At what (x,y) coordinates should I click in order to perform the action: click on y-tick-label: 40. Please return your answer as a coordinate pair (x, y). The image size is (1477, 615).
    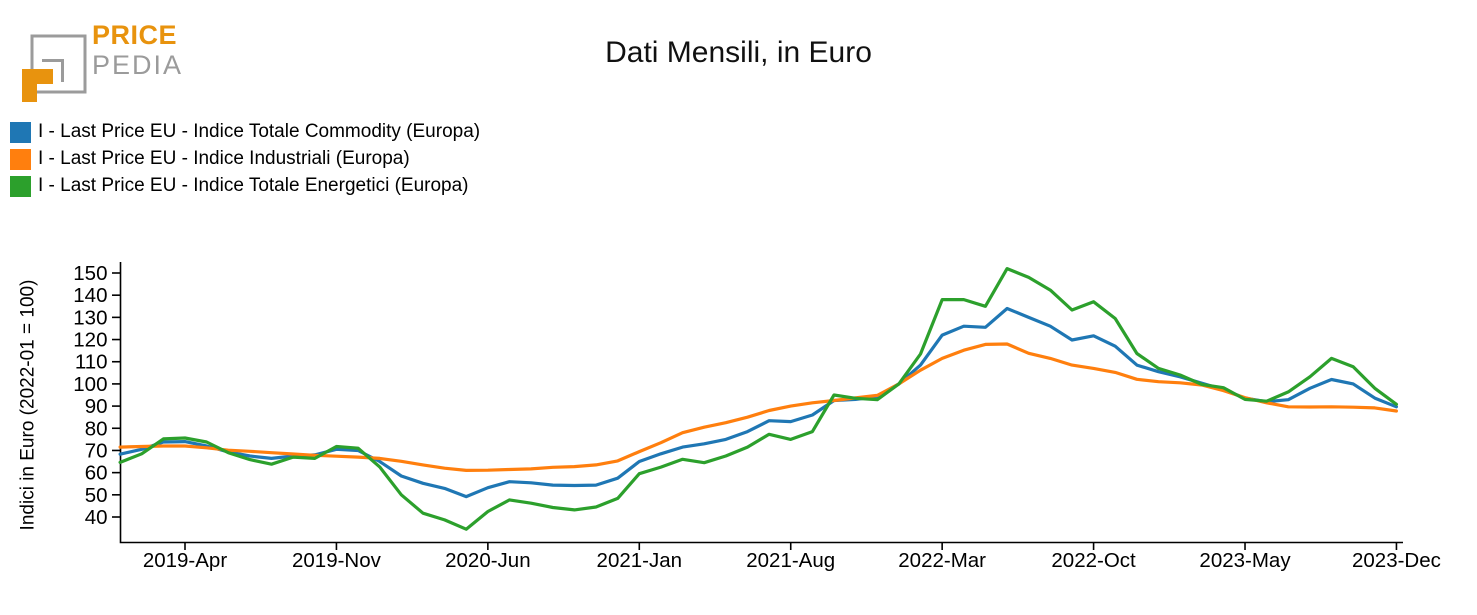
    Looking at the image, I should click on (96, 517).